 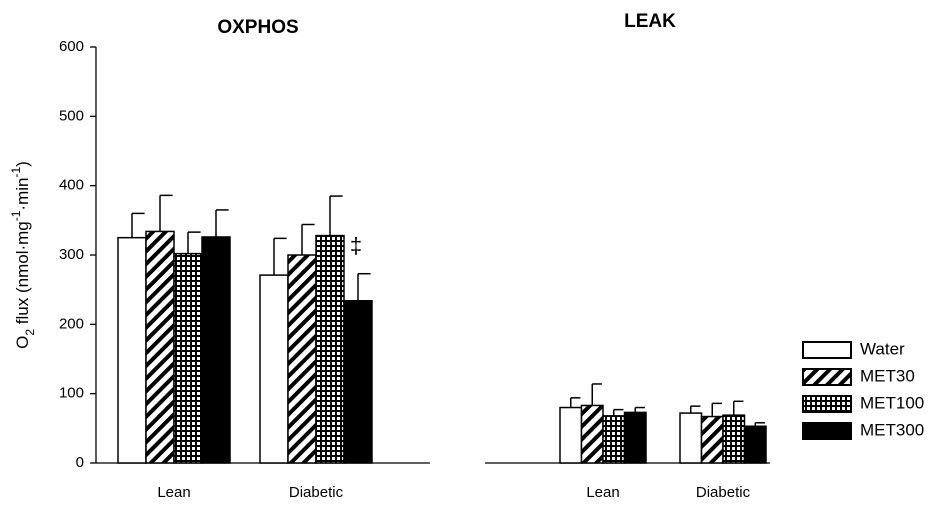 I want to click on y-tick-label: 600, so click(x=71, y=46).